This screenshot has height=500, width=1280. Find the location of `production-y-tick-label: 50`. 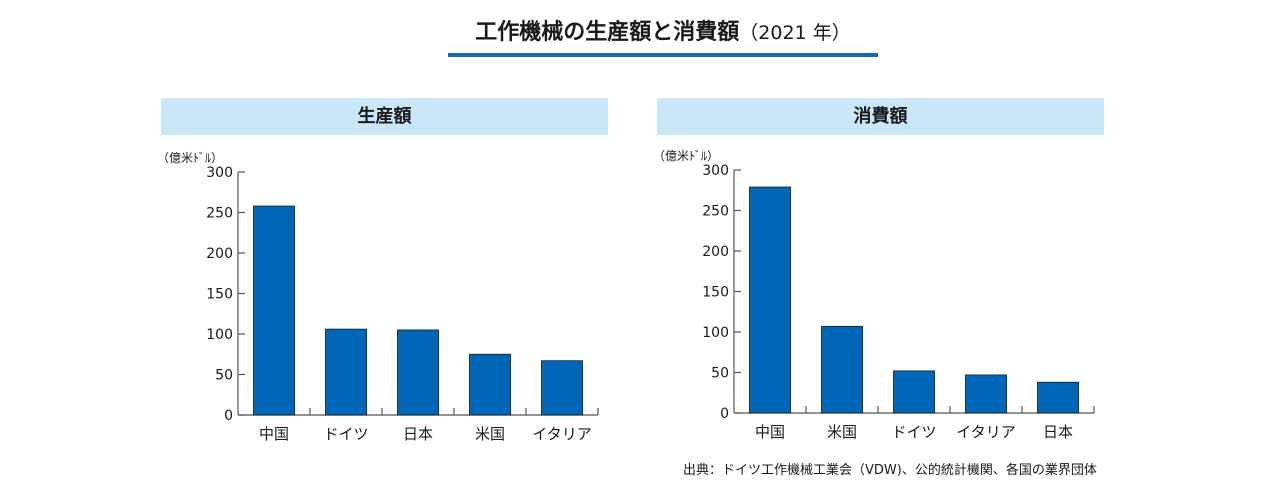

production-y-tick-label: 50 is located at coordinates (224, 376).